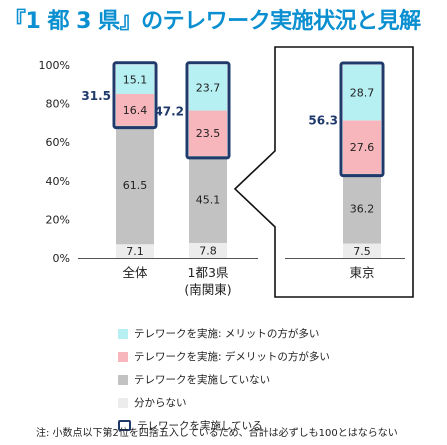  I want to click on legend-swatch-demerit, so click(123, 356).